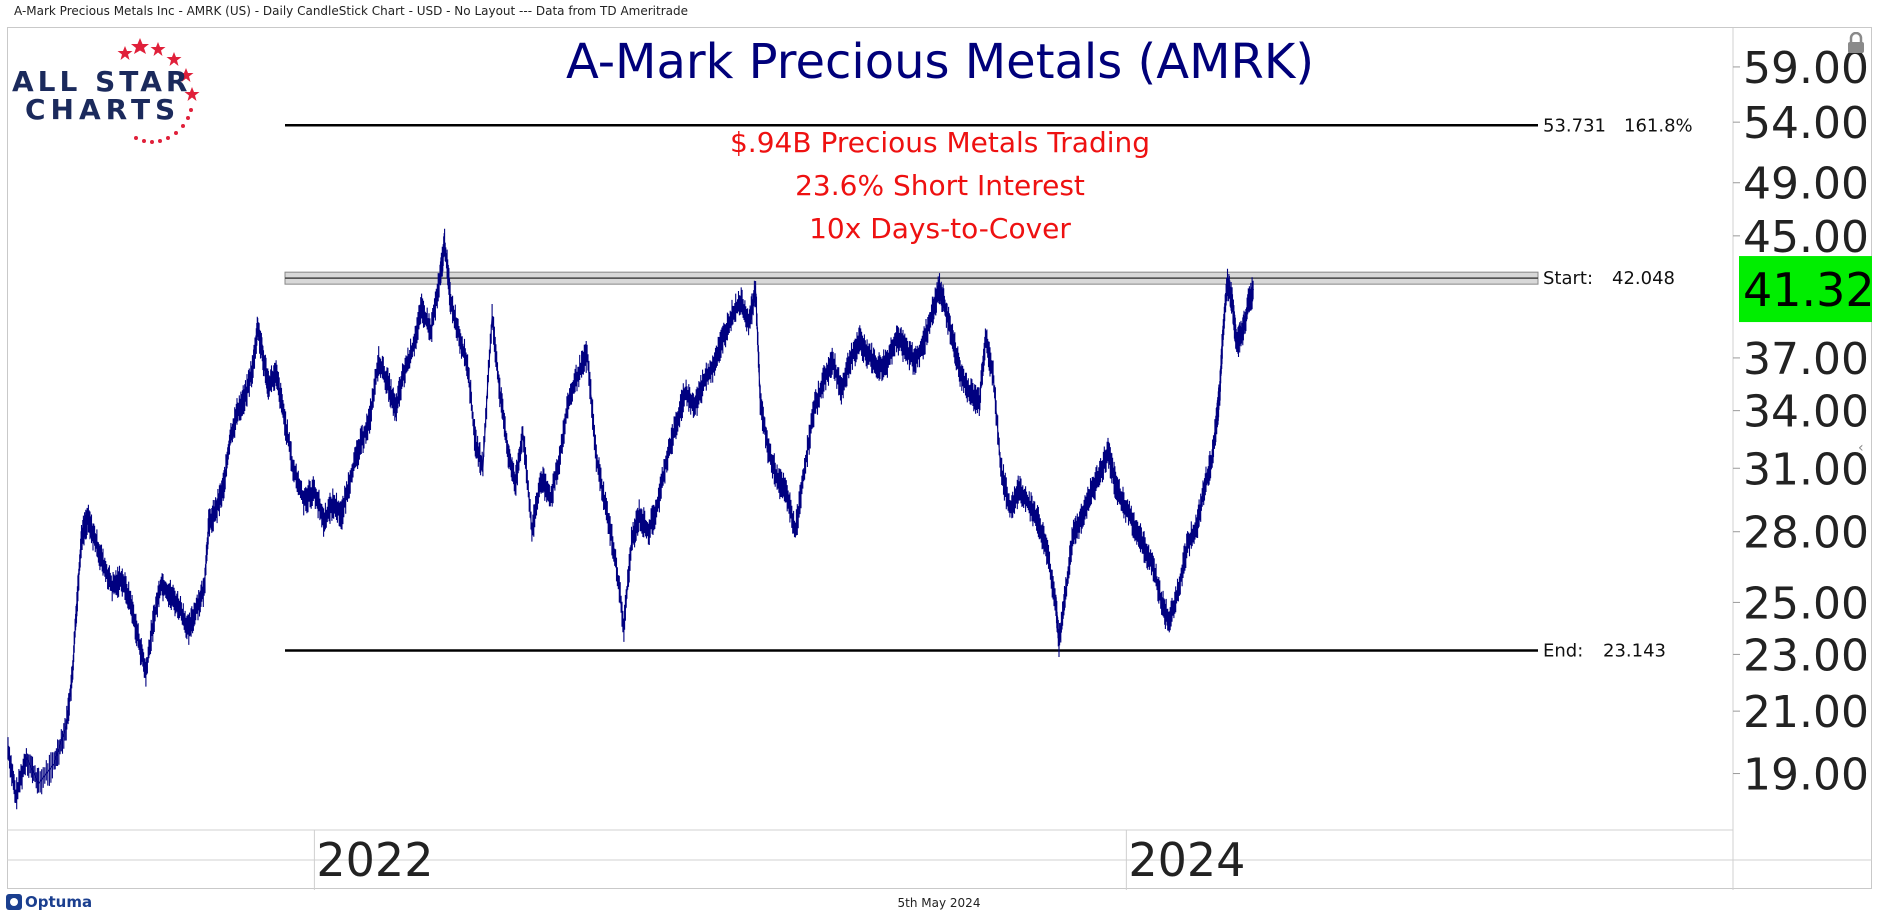  I want to click on y-tick-label-10: 21.00, so click(1806, 712).